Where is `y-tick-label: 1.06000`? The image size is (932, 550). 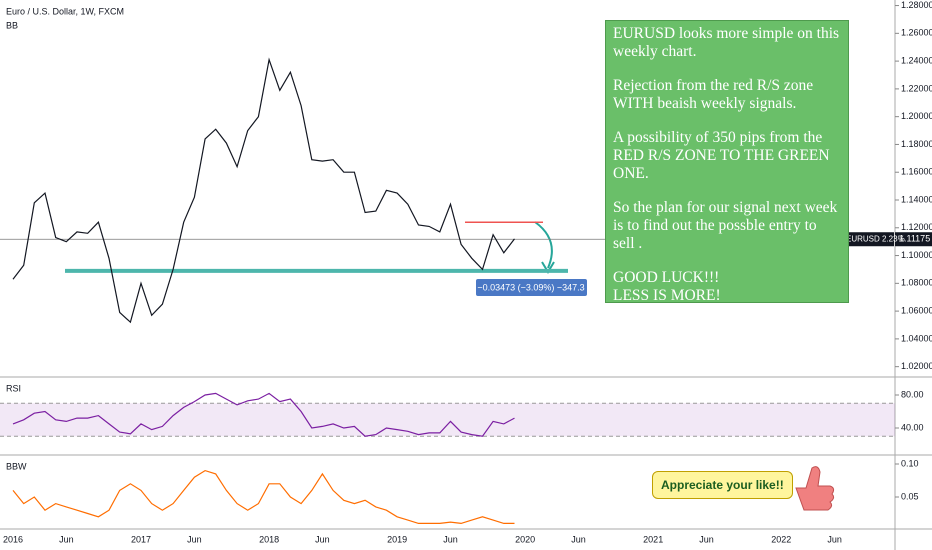 y-tick-label: 1.06000 is located at coordinates (916, 310).